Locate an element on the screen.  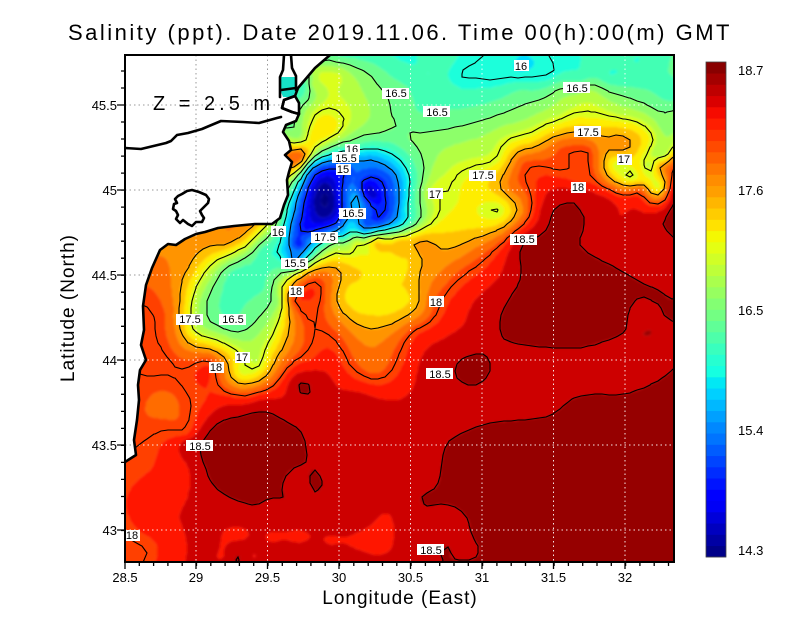
svg-text: 28.5 is located at coordinates (124, 577).